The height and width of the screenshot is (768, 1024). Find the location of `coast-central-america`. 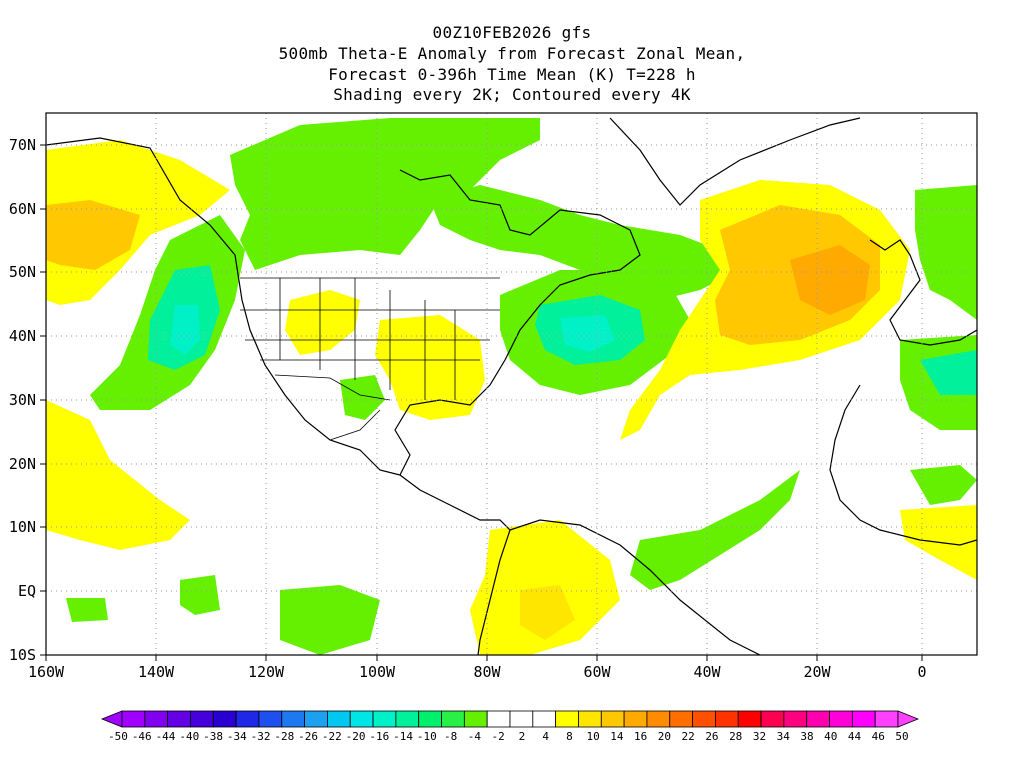

coast-central-america is located at coordinates (455, 502).